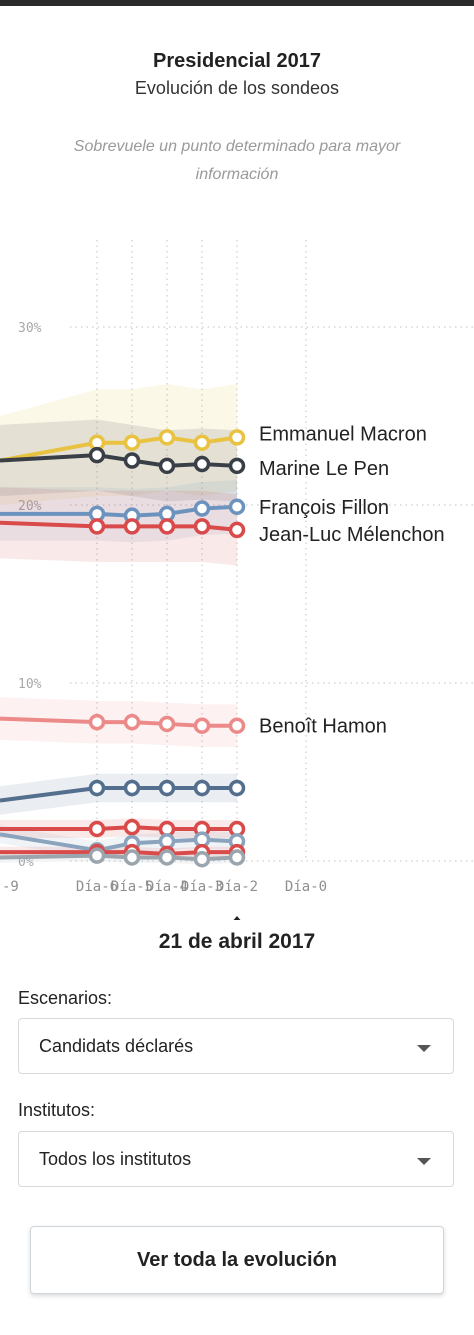 The width and height of the screenshot is (474, 1335). What do you see at coordinates (10, 887) in the screenshot?
I see `x-tick-label: -9` at bounding box center [10, 887].